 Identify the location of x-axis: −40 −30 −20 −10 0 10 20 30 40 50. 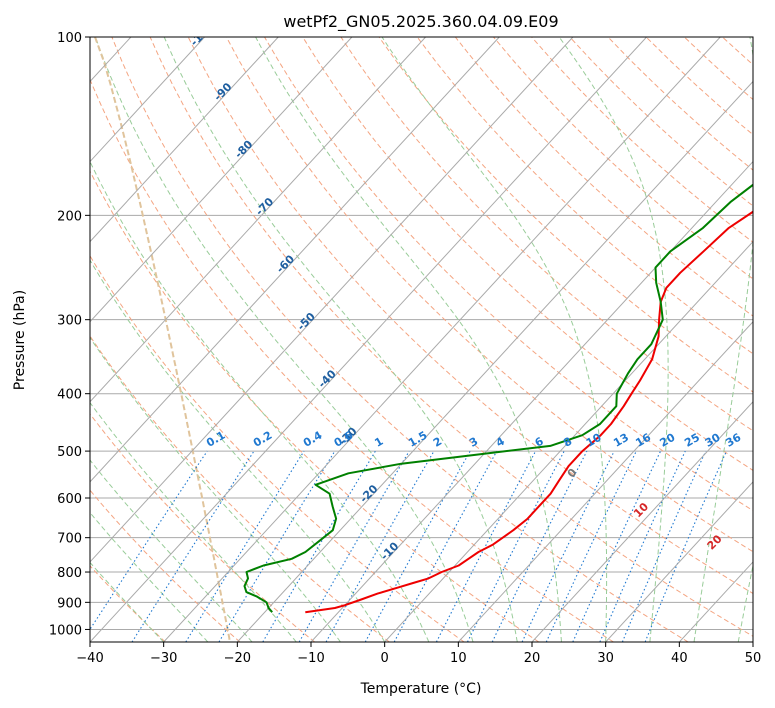
(418, 654).